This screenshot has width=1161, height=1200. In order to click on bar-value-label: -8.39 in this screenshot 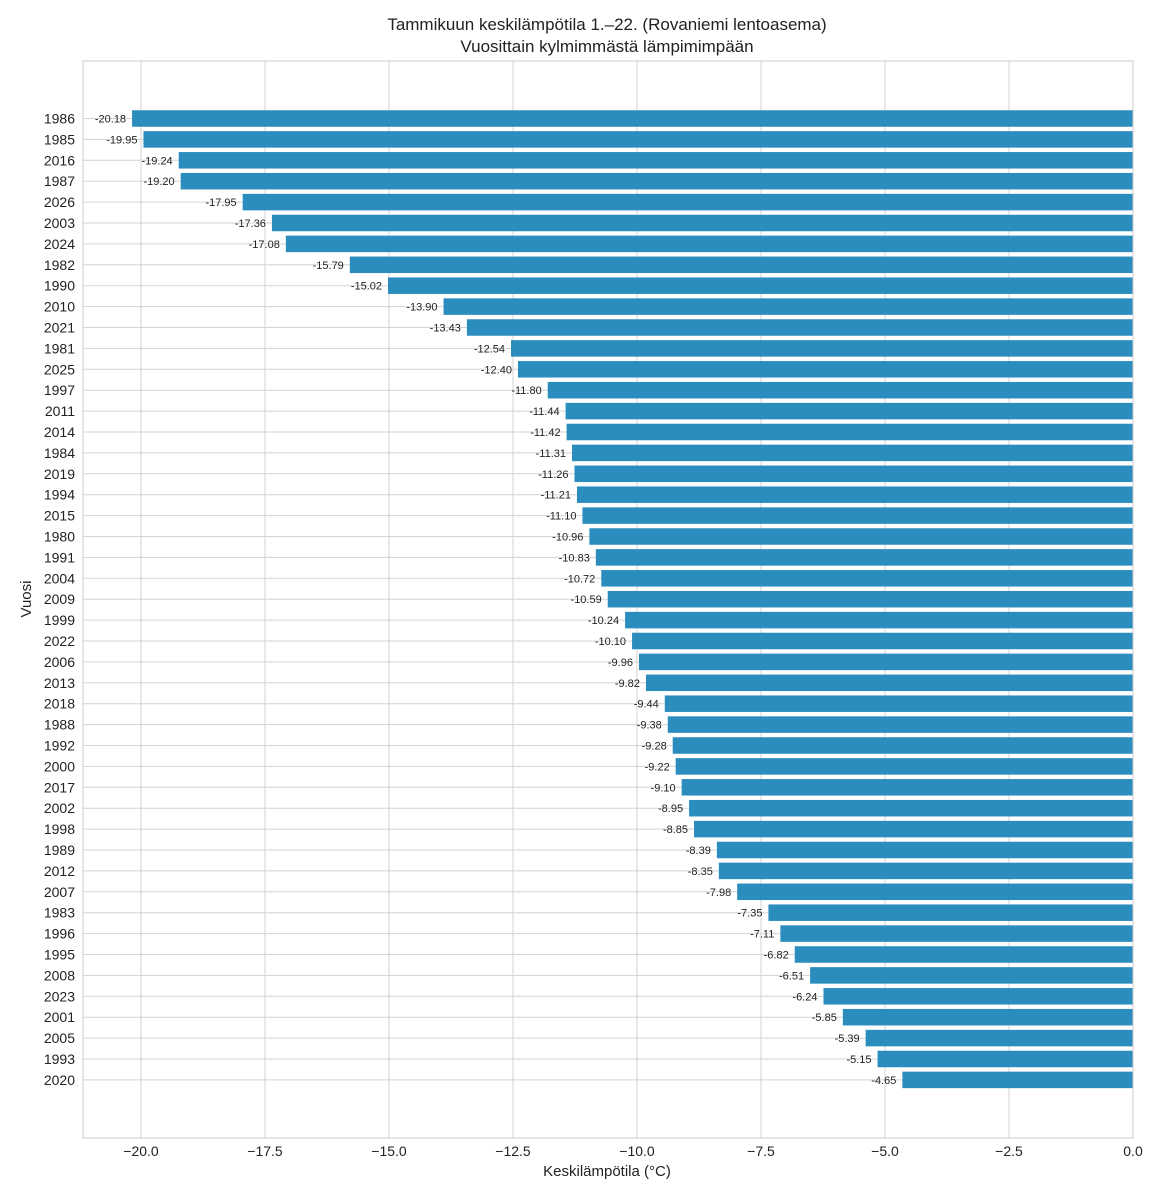, I will do `click(698, 851)`.